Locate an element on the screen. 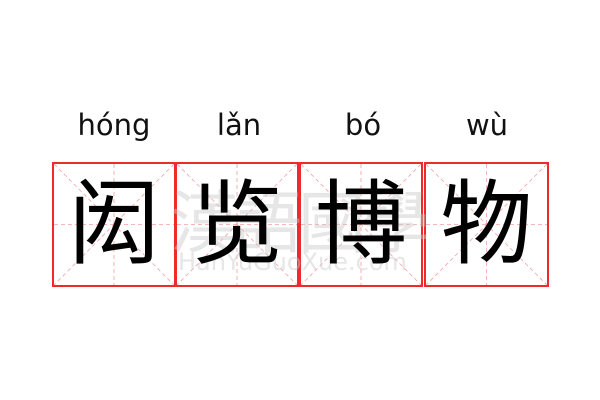  grid-cell: 闳 is located at coordinates (114, 224).